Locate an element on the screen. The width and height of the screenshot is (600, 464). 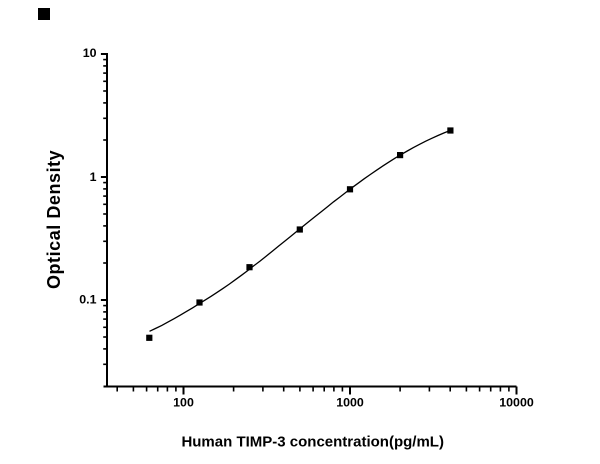
svg-text: 10000 is located at coordinates (516, 402).